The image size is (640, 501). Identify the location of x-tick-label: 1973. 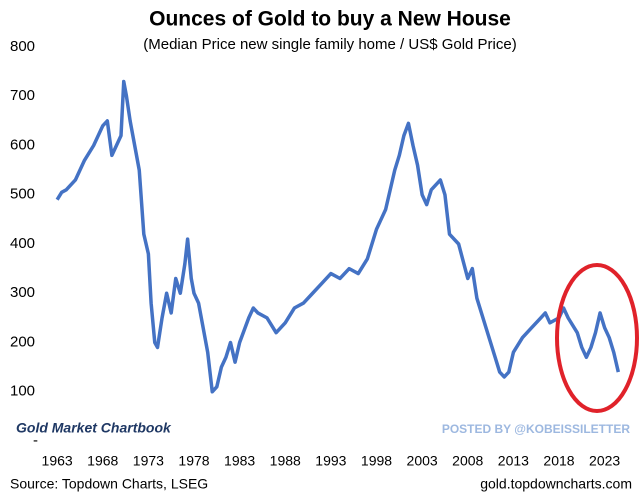
(148, 461).